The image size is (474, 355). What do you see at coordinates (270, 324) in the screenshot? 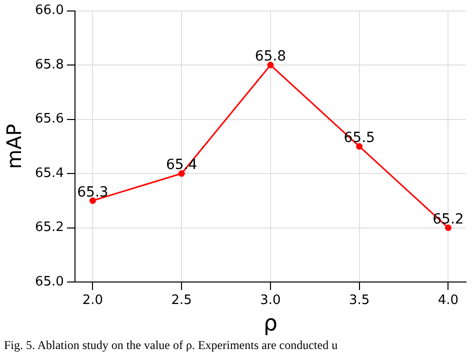
I see `x-axis-title: ρ` at bounding box center [270, 324].